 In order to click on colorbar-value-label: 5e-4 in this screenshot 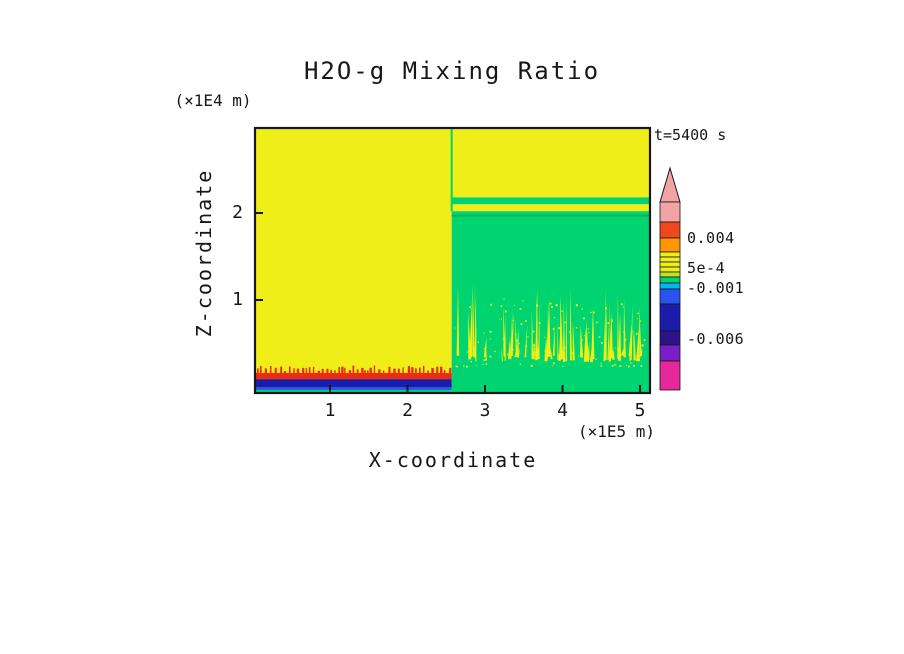, I will do `click(706, 268)`.